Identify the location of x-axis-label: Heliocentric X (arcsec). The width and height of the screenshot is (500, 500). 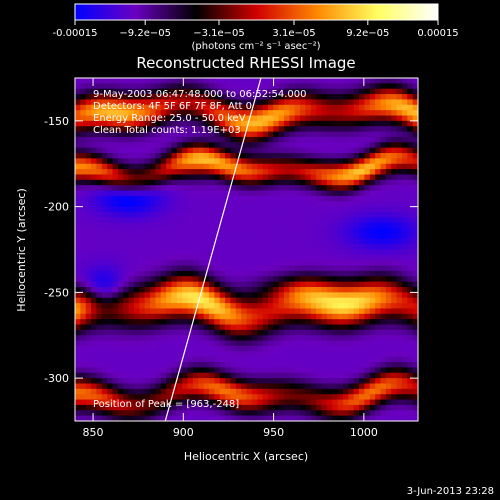
(246, 456).